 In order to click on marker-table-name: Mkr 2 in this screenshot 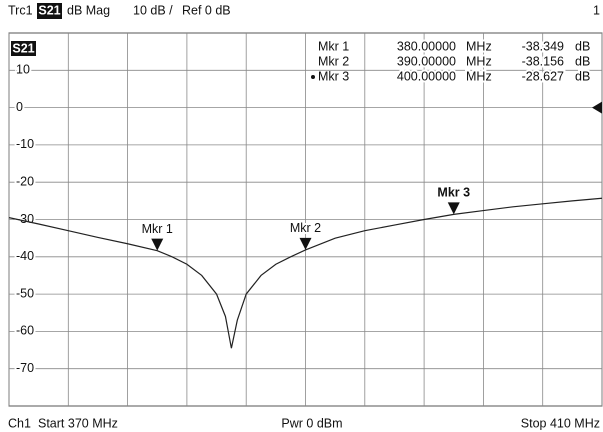, I will do `click(333, 61)`.